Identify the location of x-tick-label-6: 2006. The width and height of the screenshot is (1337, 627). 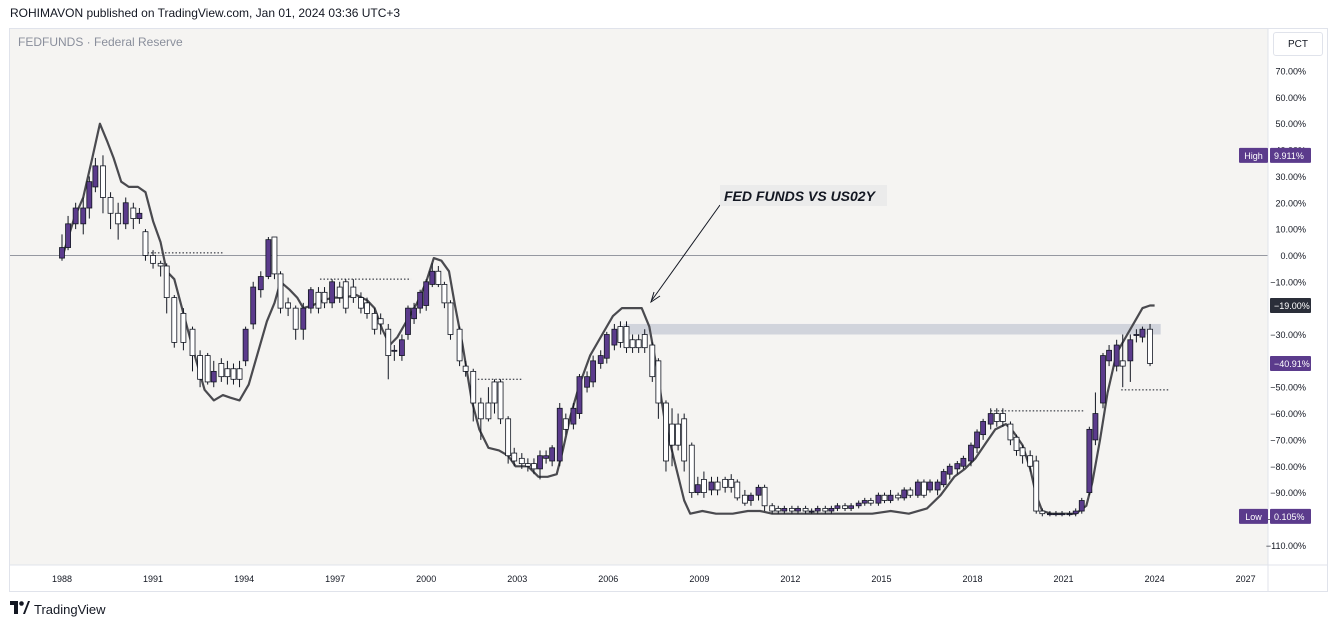
(608, 579).